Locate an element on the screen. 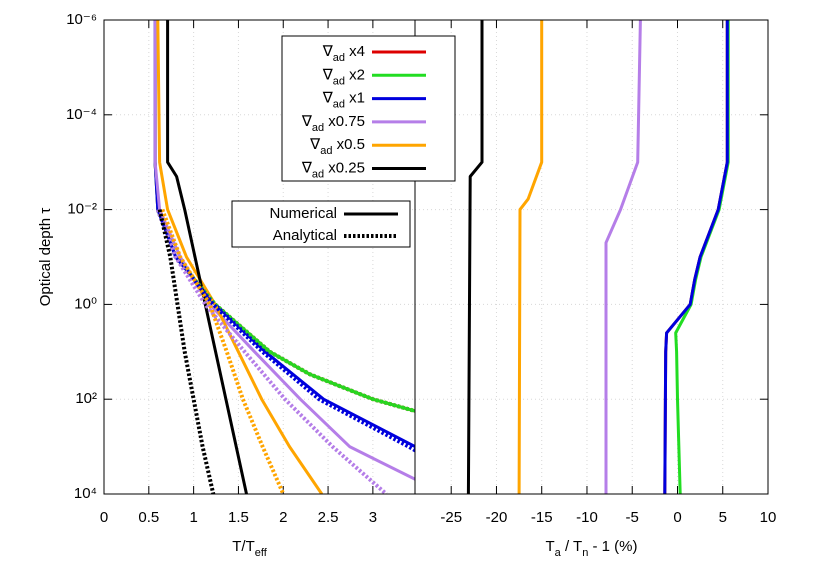  legend-label: ∇ad x0.75 is located at coordinates (333, 123).